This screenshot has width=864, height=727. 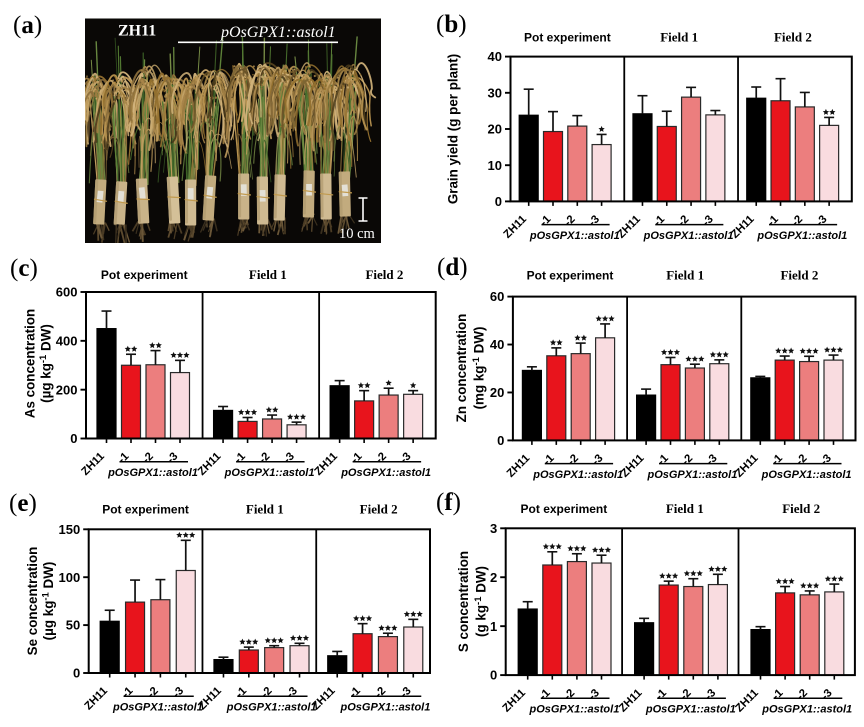 I want to click on svg-text: (mg kg-1 DW), so click(x=479, y=368).